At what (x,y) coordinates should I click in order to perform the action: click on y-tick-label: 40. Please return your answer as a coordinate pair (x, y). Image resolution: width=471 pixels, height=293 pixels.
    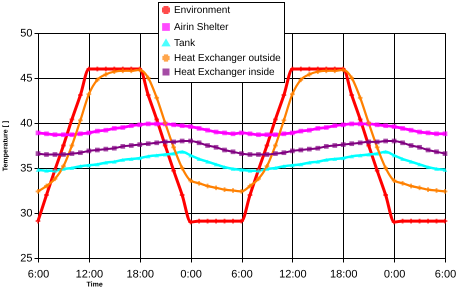
    Looking at the image, I should click on (26, 124).